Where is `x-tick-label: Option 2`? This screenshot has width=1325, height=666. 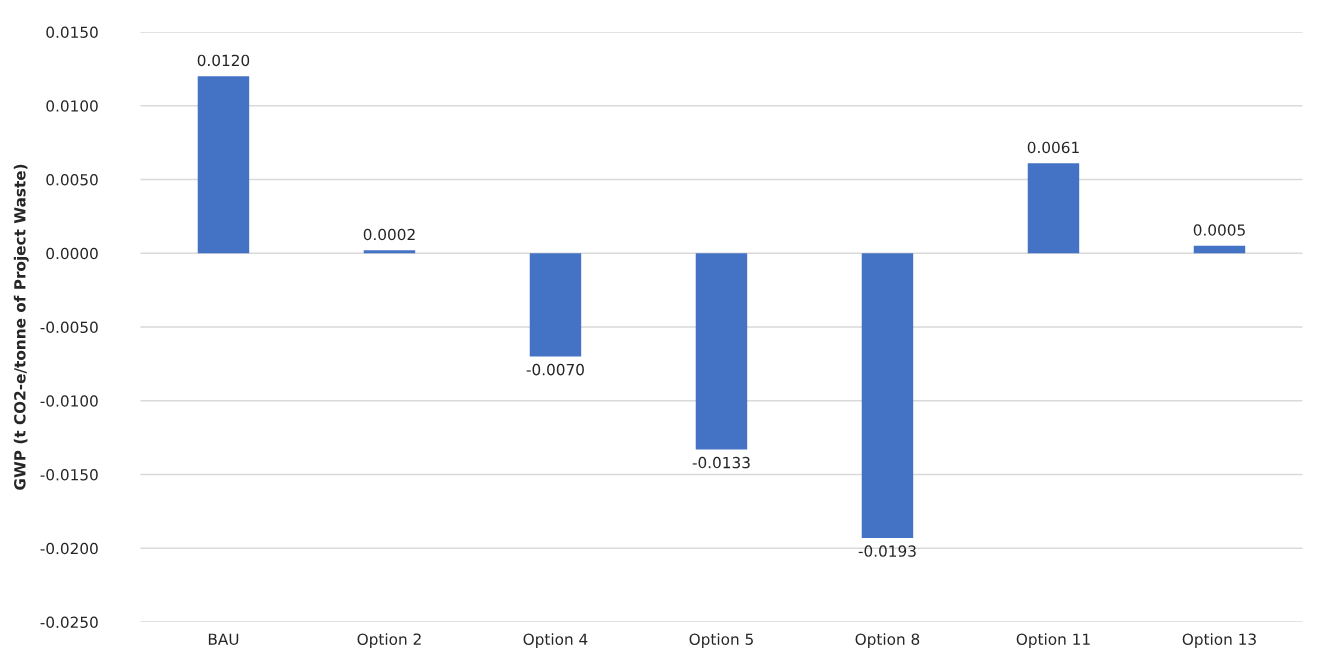
x-tick-label: Option 2 is located at coordinates (389, 640).